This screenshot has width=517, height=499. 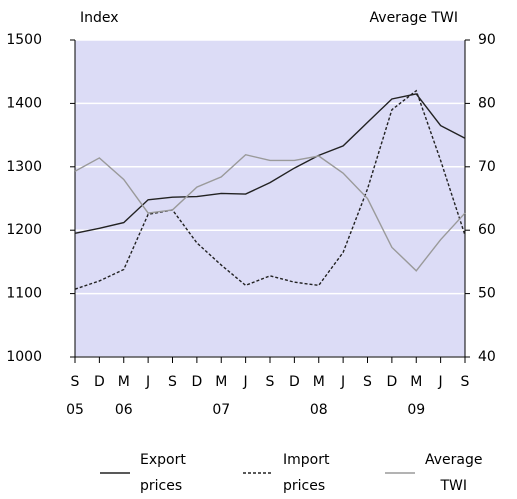 I want to click on y2-axis-label: Average TWI, so click(x=414, y=18).